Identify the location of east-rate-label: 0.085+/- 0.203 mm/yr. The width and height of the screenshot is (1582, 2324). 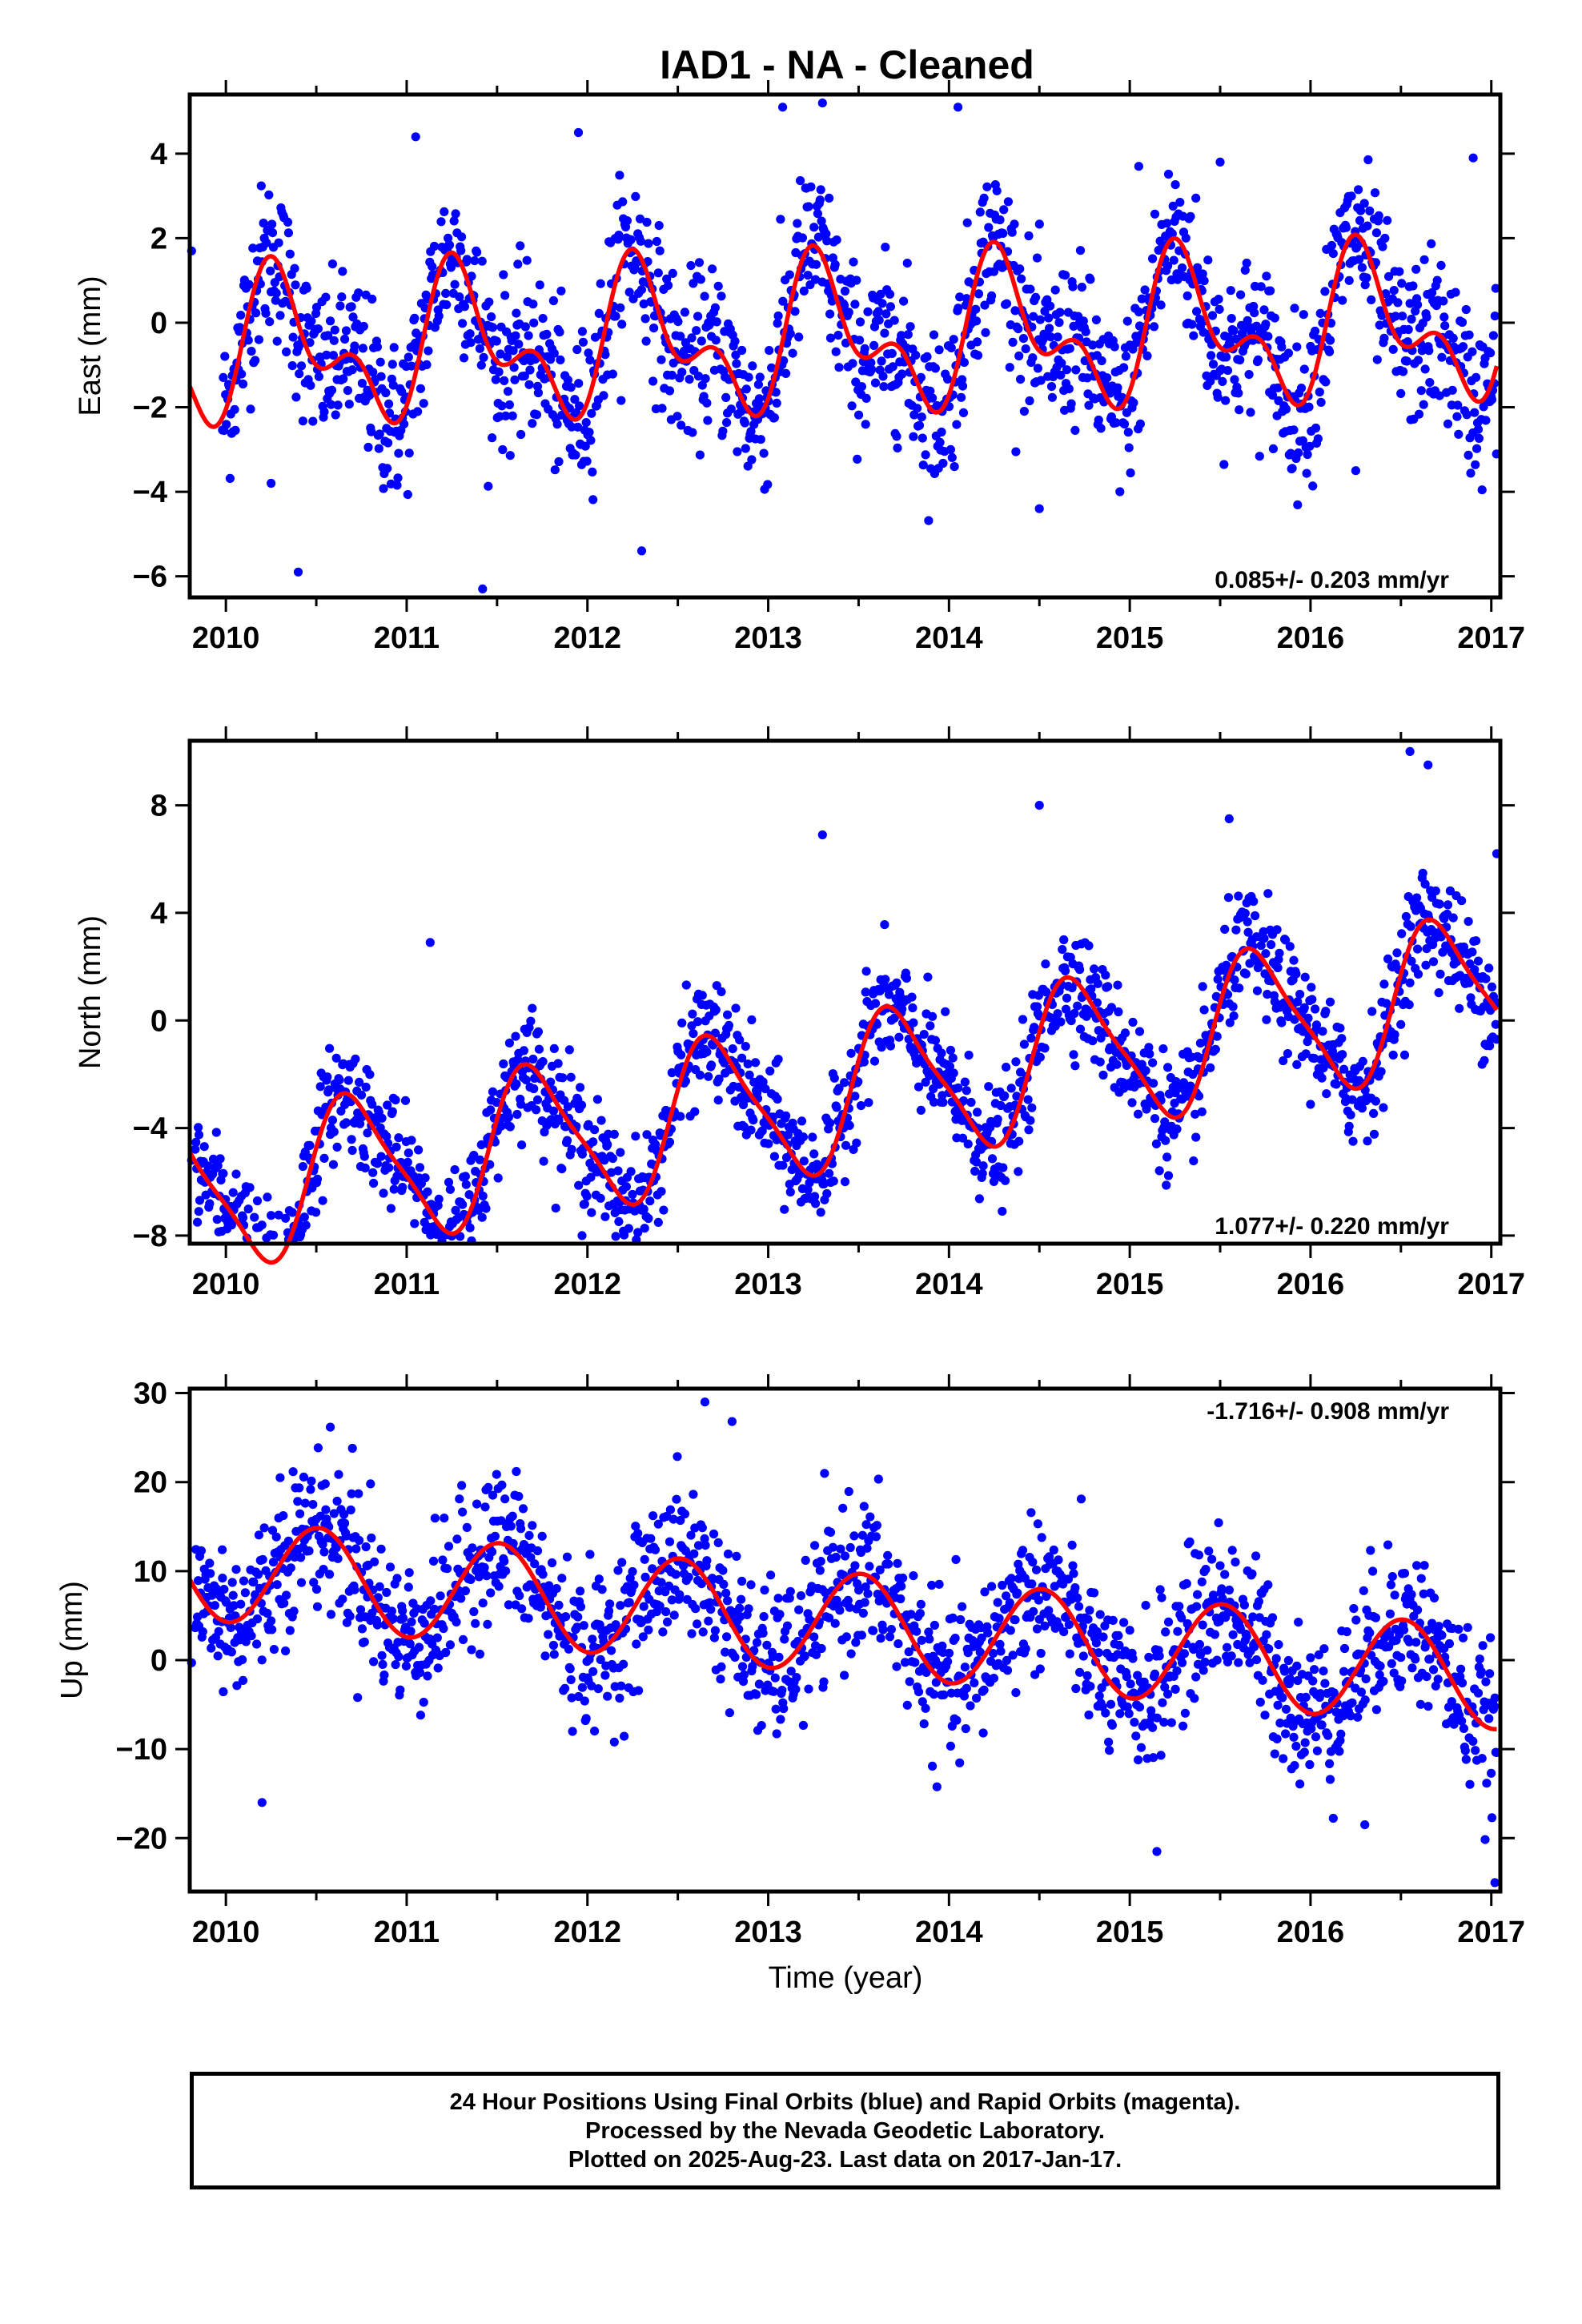
(1332, 580).